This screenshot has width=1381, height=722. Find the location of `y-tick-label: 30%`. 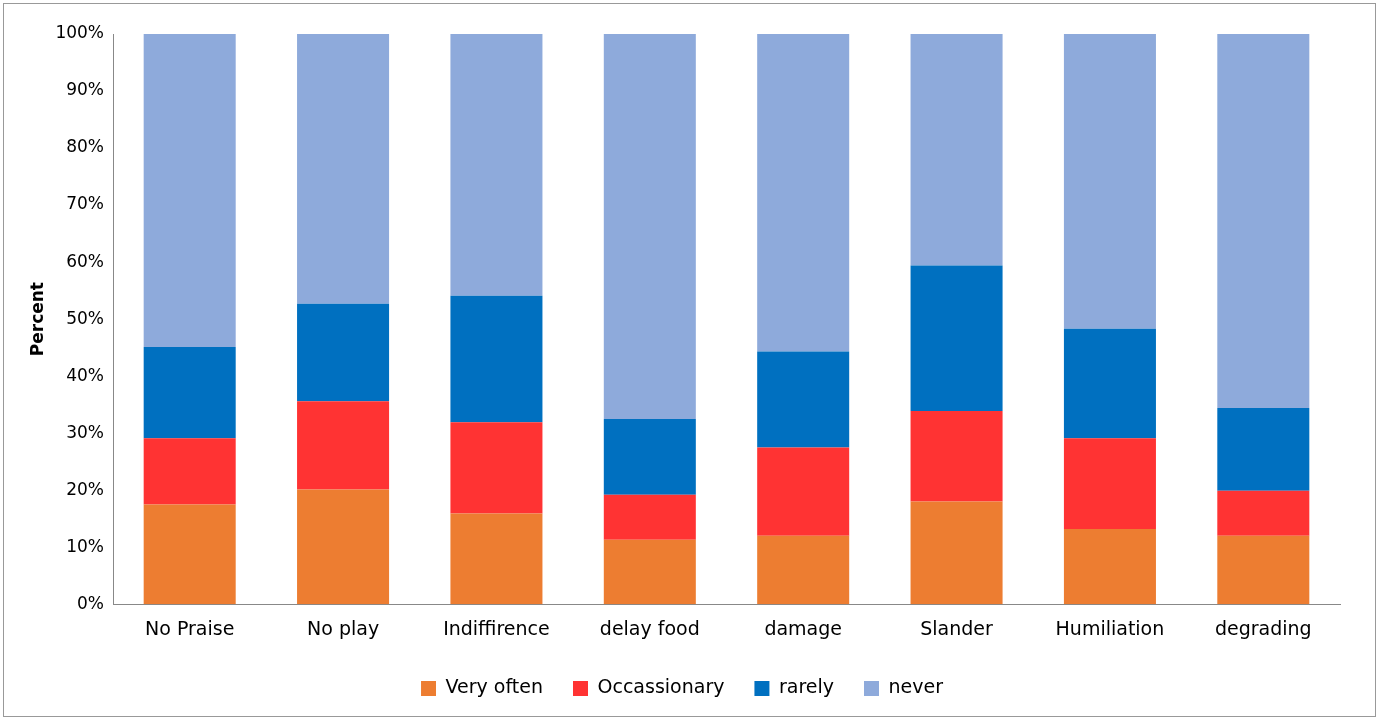

y-tick-label: 30% is located at coordinates (85, 431).